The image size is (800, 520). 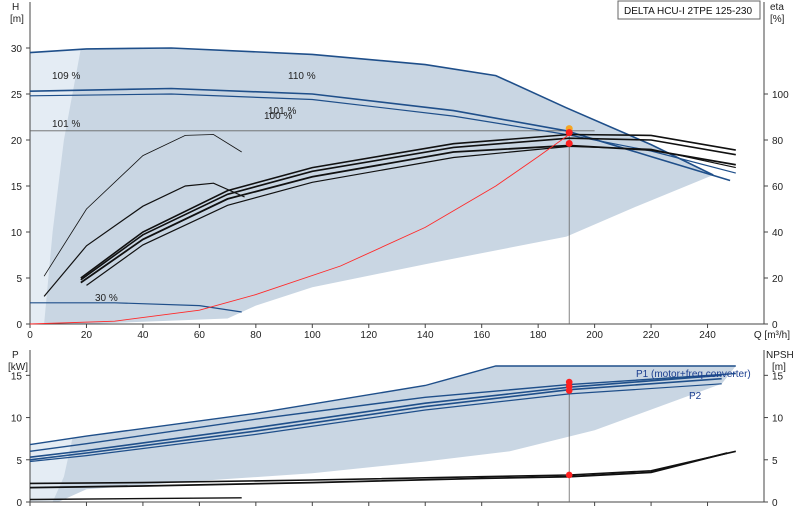 What do you see at coordinates (256, 335) in the screenshot?
I see `top-x-tick-label: 80` at bounding box center [256, 335].